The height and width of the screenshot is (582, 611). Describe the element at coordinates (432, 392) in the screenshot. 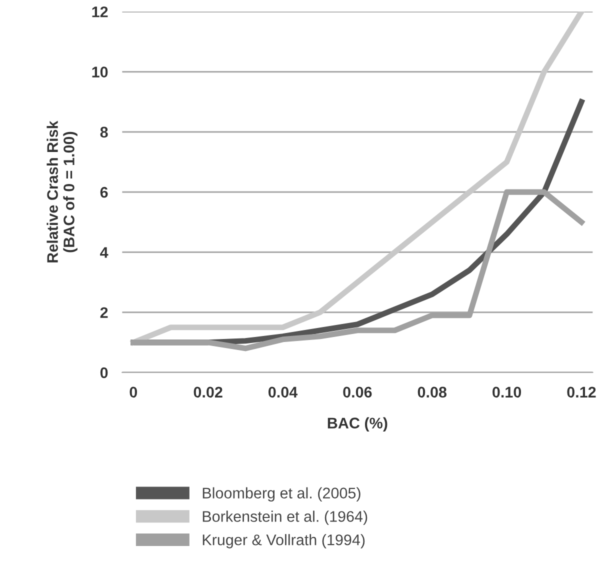

I see `x-tick-label: 0.08` at that location.